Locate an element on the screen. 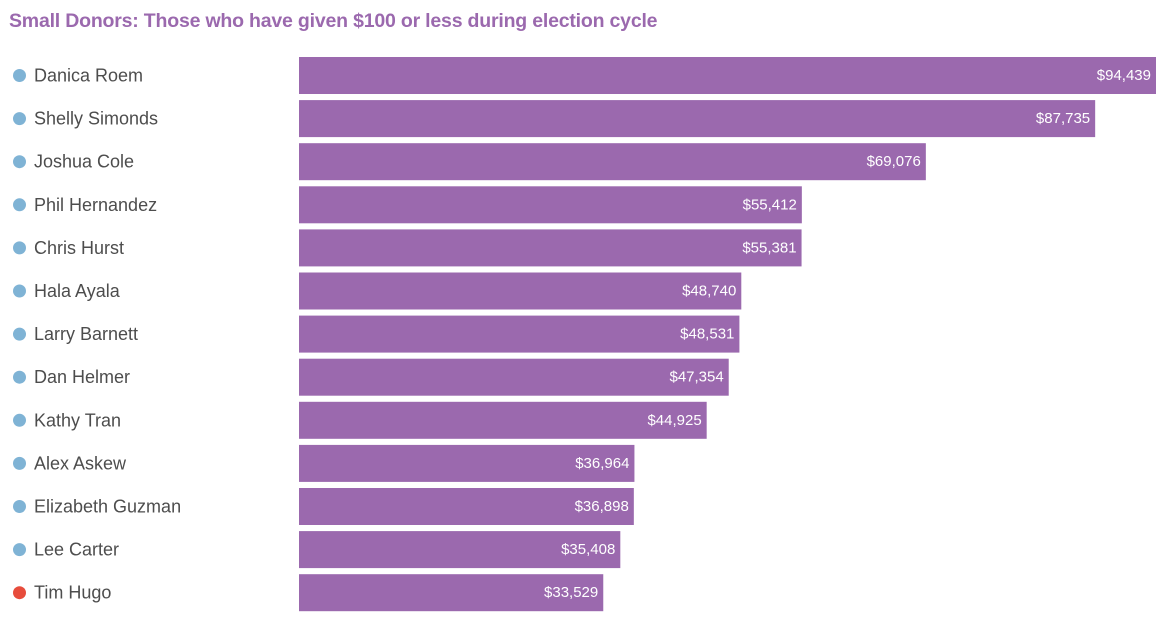  bar-row: Kathy Tran $44,925 is located at coordinates (360, 420).